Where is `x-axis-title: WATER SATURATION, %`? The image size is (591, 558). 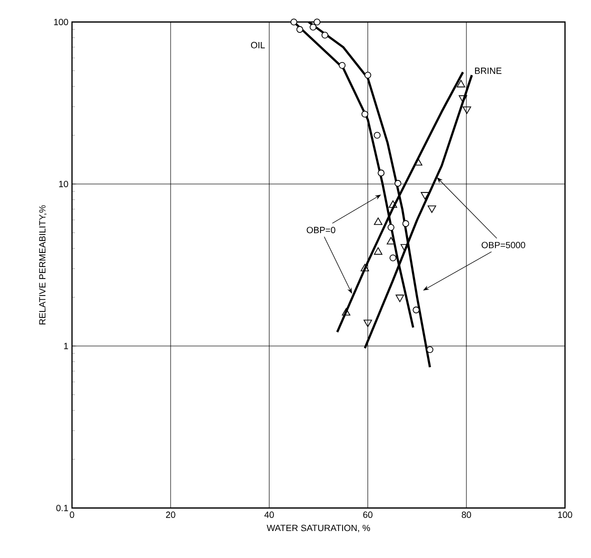
x-axis-title: WATER SATURATION, % is located at coordinates (318, 528).